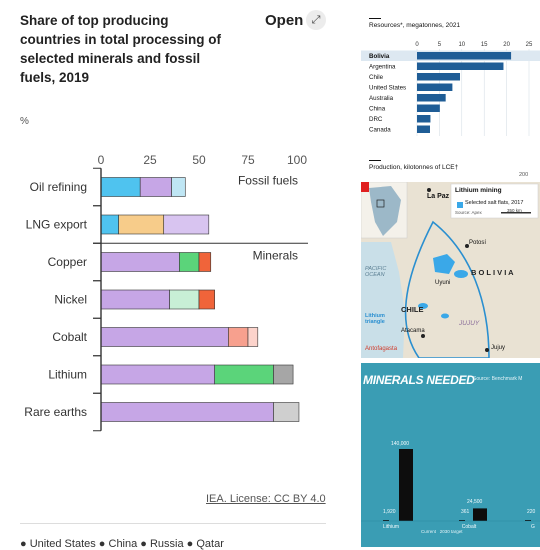 This screenshot has height=550, width=540. Describe the element at coordinates (484, 45) in the screenshot. I see `x-tick-label: 15` at that location.